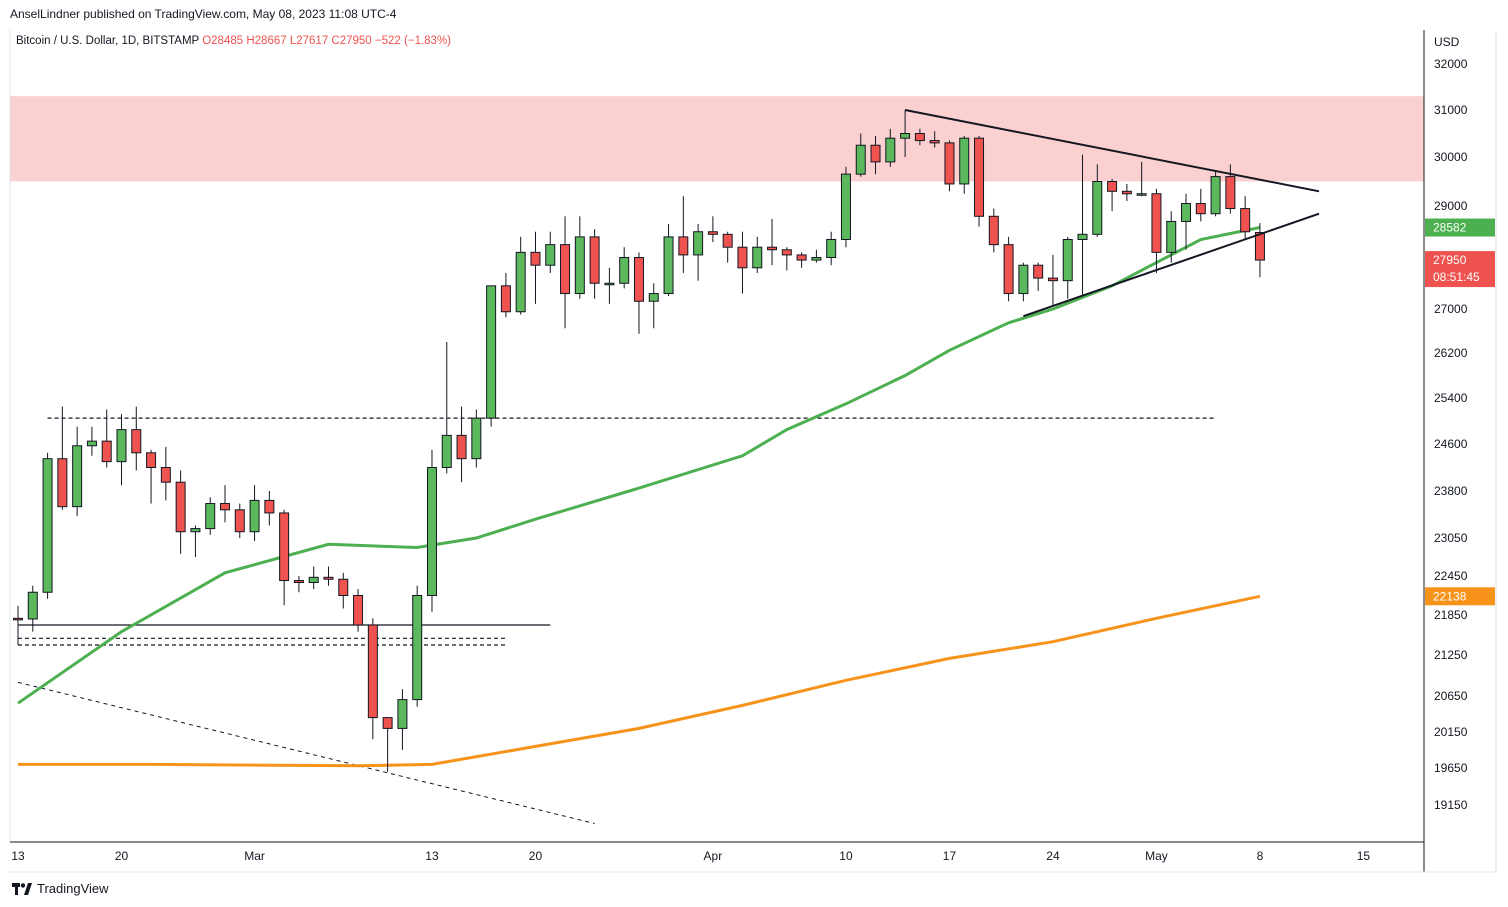 The width and height of the screenshot is (1508, 907). I want to click on x-tick-label: 8, so click(1260, 856).